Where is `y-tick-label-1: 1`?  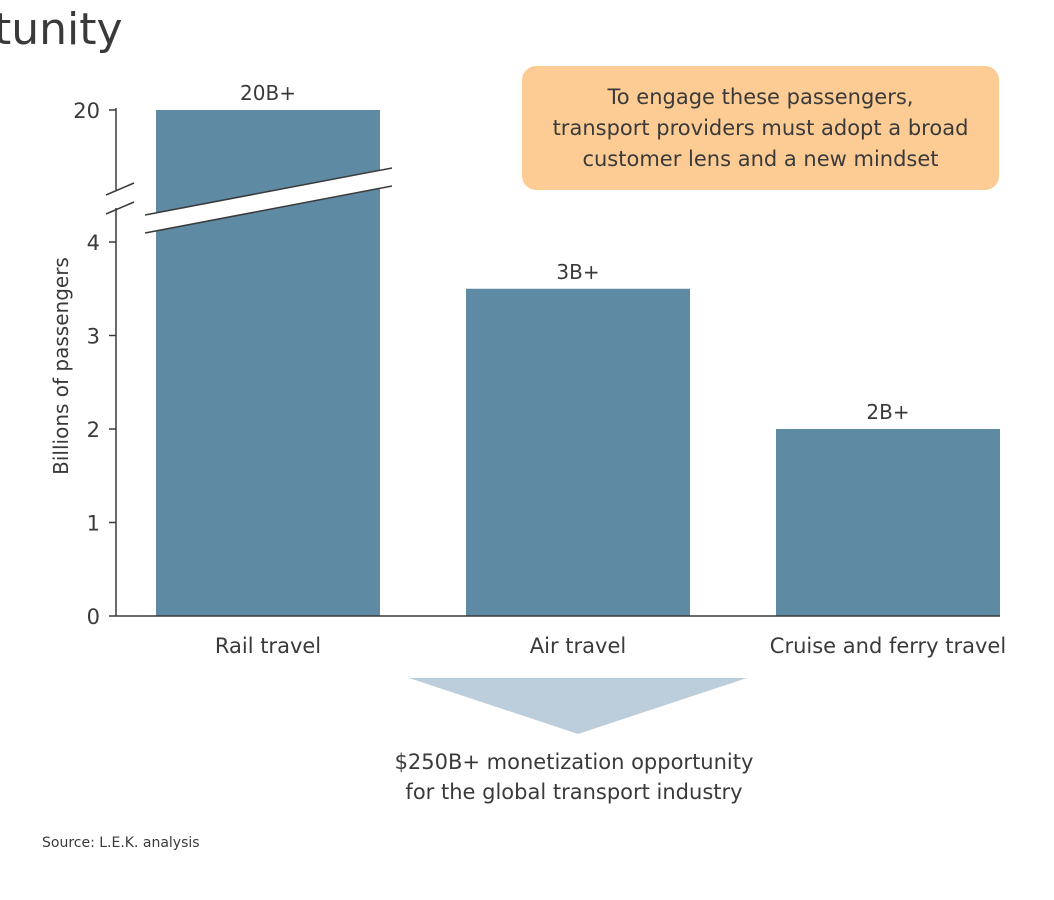 y-tick-label-1: 1 is located at coordinates (93, 524).